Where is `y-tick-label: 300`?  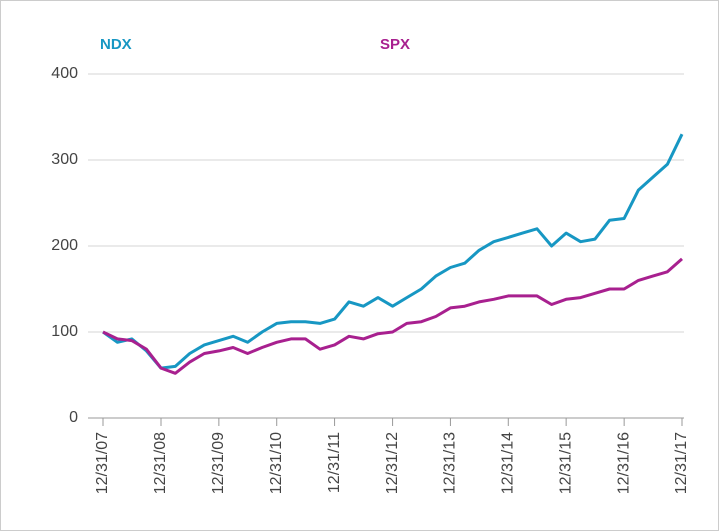 y-tick-label: 300 is located at coordinates (64, 159).